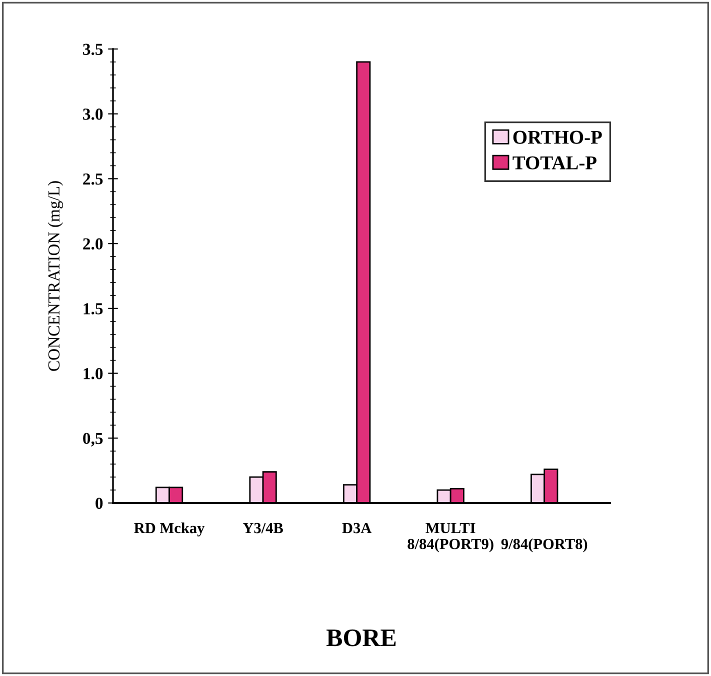  What do you see at coordinates (99, 503) in the screenshot?
I see `y-tick-label: 0` at bounding box center [99, 503].